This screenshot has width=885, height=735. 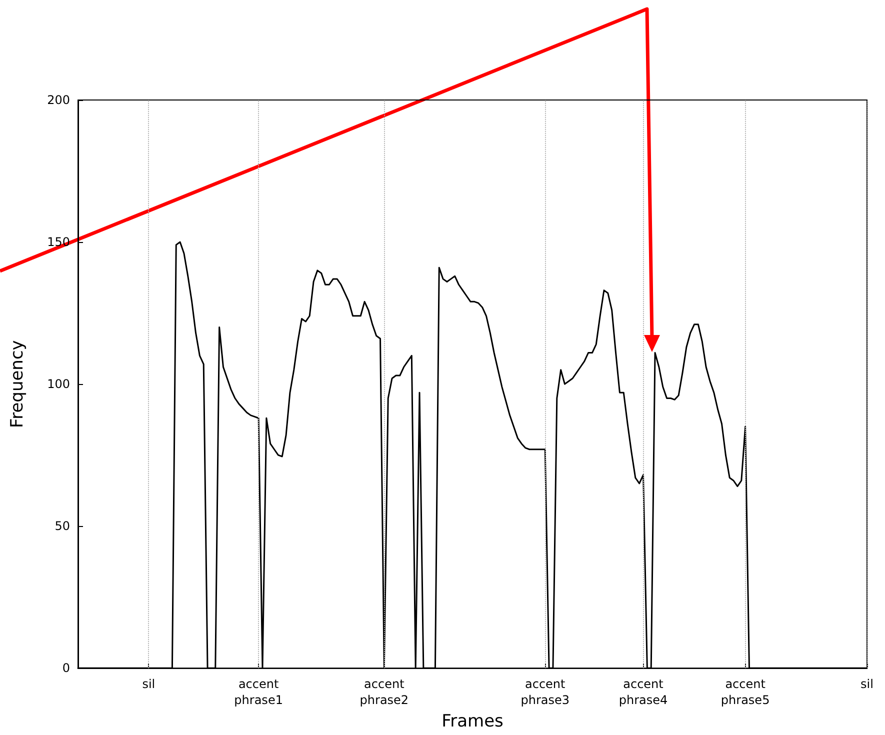 What do you see at coordinates (258, 692) in the screenshot?
I see `x-tick-label: accent phrase1` at bounding box center [258, 692].